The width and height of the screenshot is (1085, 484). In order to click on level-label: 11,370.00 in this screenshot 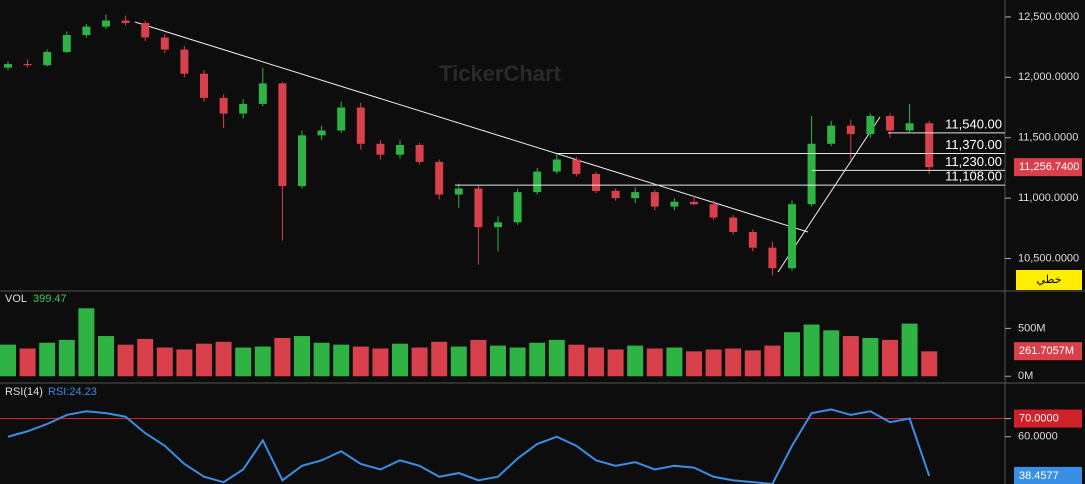, I will do `click(973, 144)`.